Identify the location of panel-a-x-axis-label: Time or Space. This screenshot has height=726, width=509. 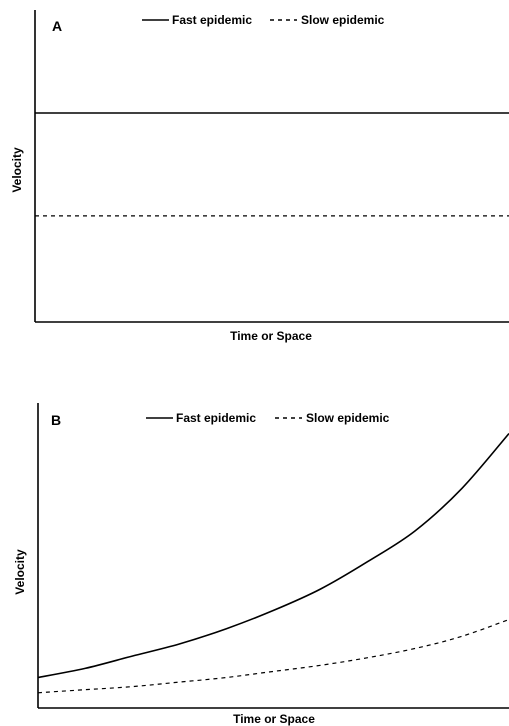
(271, 336).